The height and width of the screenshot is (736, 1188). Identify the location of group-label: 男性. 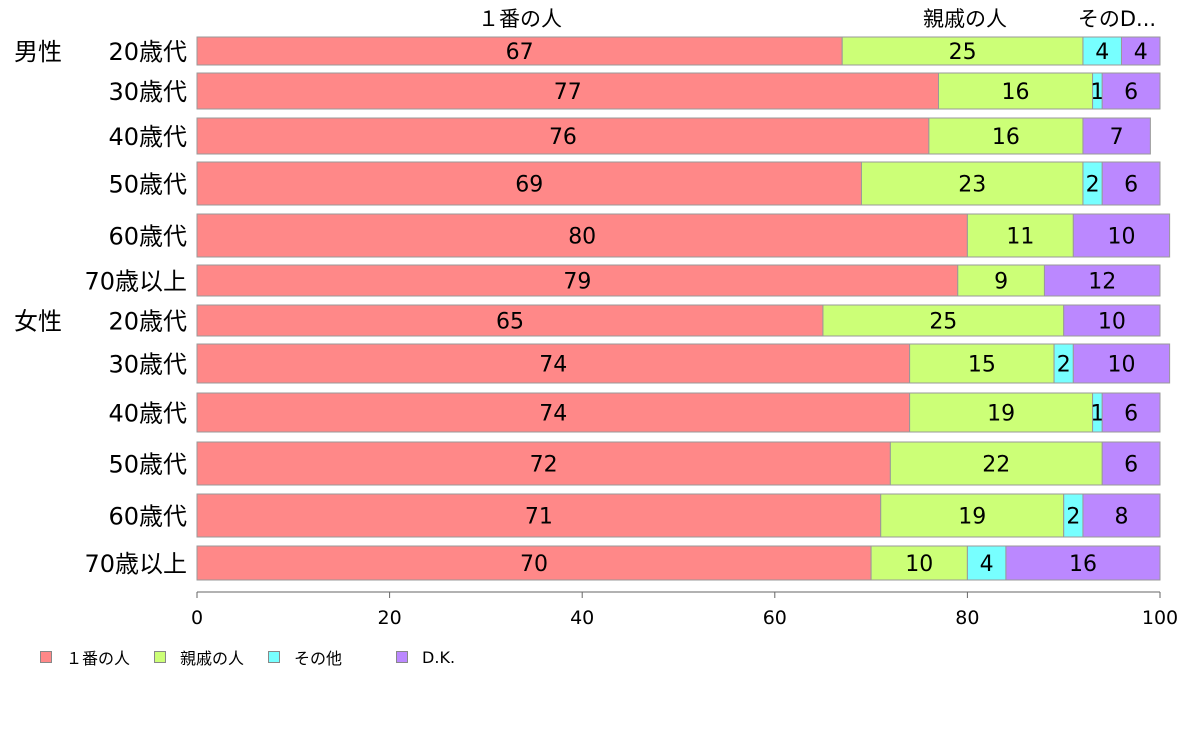
(38, 52).